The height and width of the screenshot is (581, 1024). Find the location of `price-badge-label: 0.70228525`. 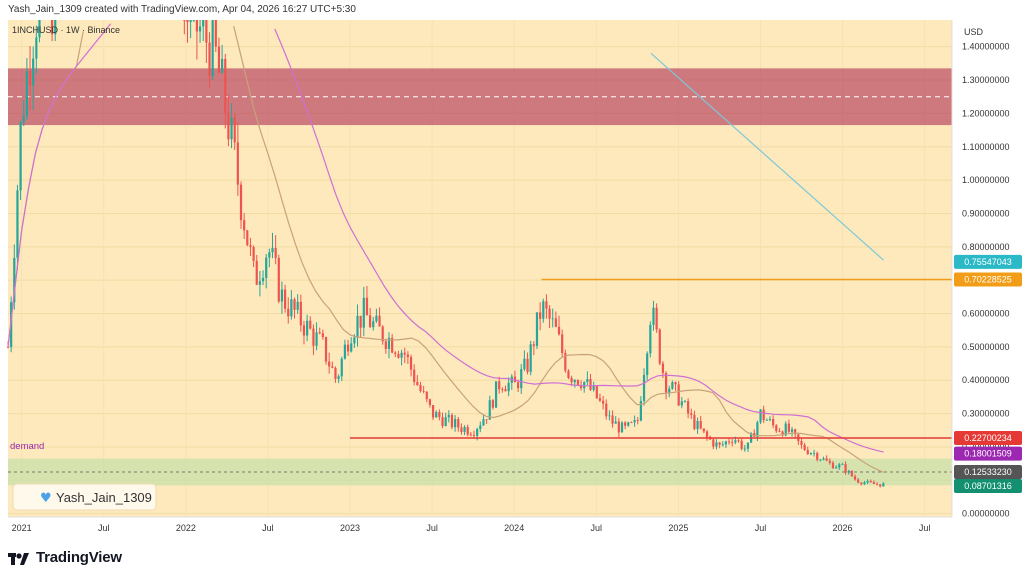

price-badge-label: 0.70228525 is located at coordinates (988, 280).